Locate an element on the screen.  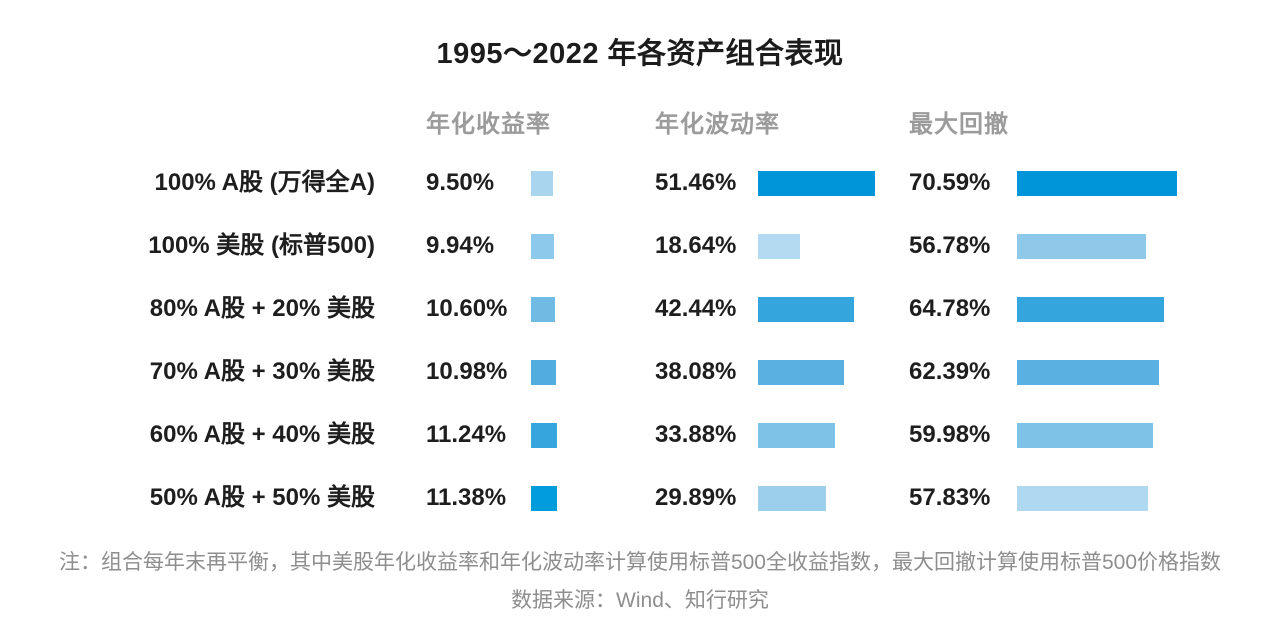
portfolio-label: 100% 美股 (标普500) is located at coordinates (261, 245).